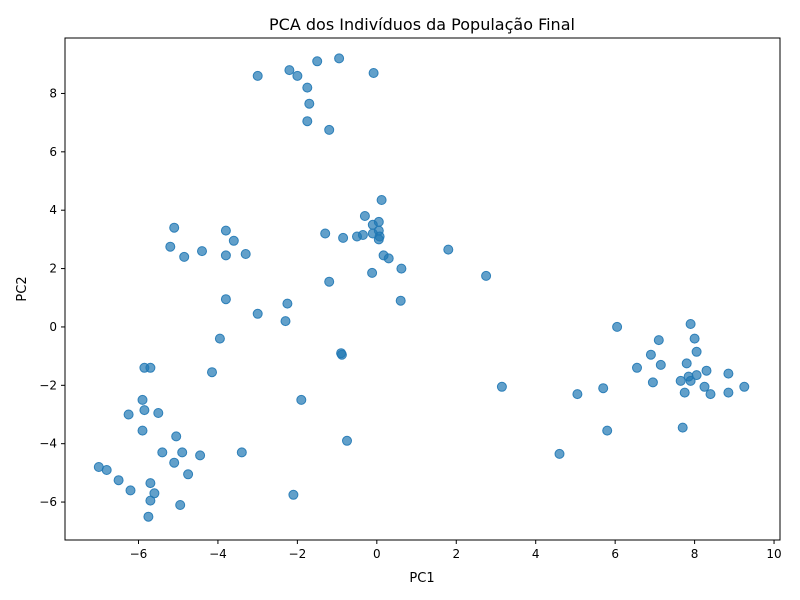 This screenshot has width=800, height=600. What do you see at coordinates (695, 554) in the screenshot?
I see `x-tick-label: 8` at bounding box center [695, 554].